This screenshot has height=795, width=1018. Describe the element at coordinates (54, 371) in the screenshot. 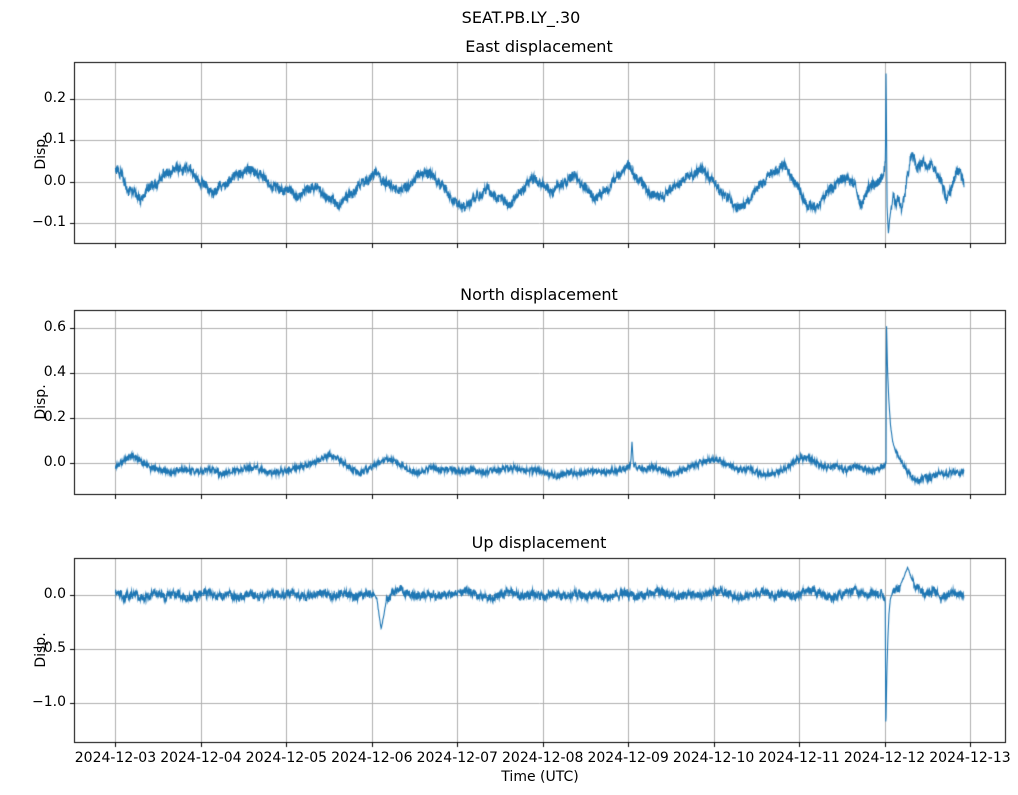

I see `y-tick-label: 0.4` at that location.